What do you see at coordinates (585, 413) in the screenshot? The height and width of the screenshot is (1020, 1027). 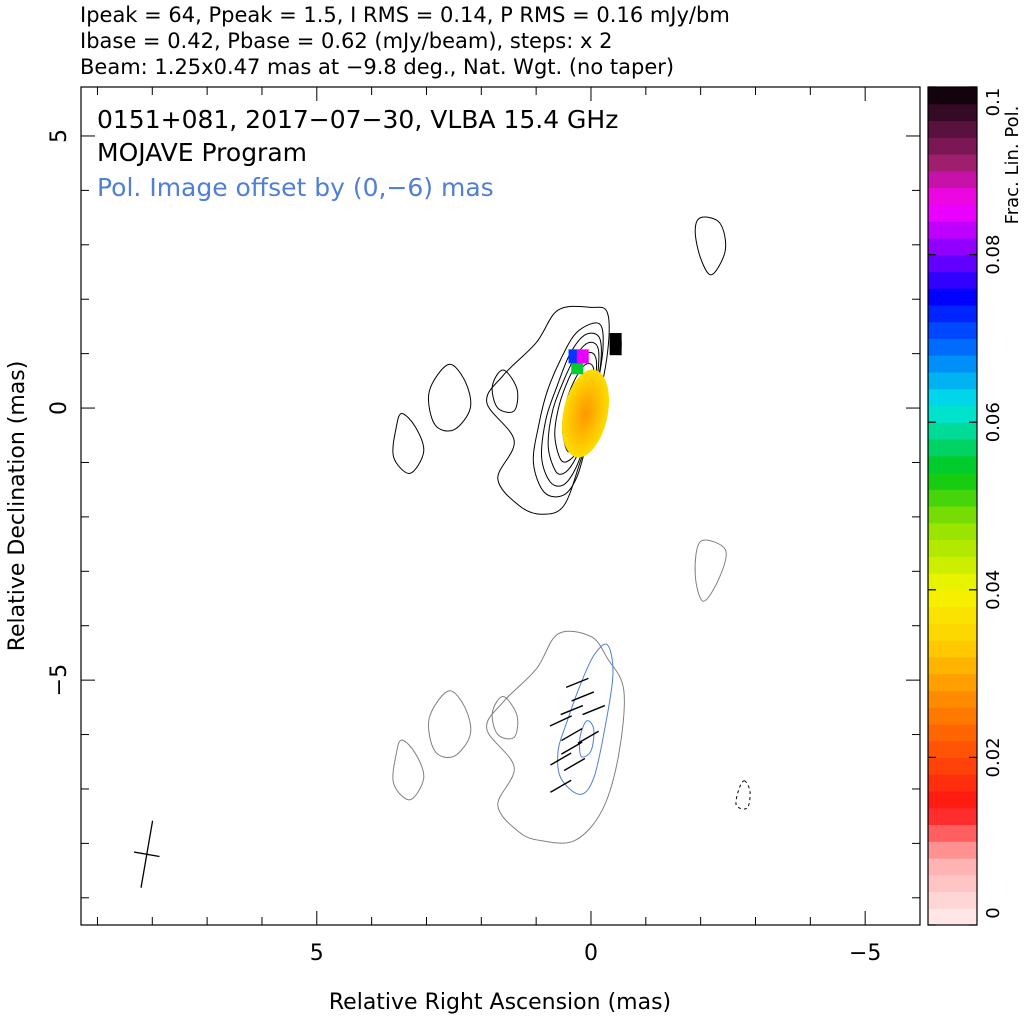 I see `frac-pol-core` at bounding box center [585, 413].